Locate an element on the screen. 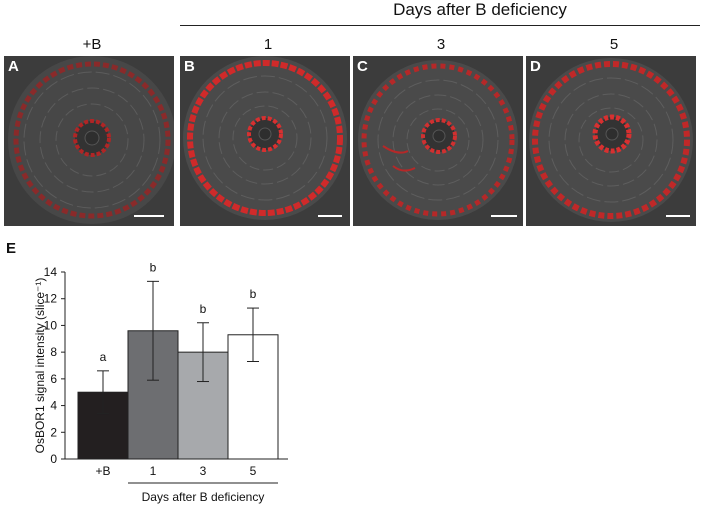  y-tick-label: 2 is located at coordinates (53, 432).